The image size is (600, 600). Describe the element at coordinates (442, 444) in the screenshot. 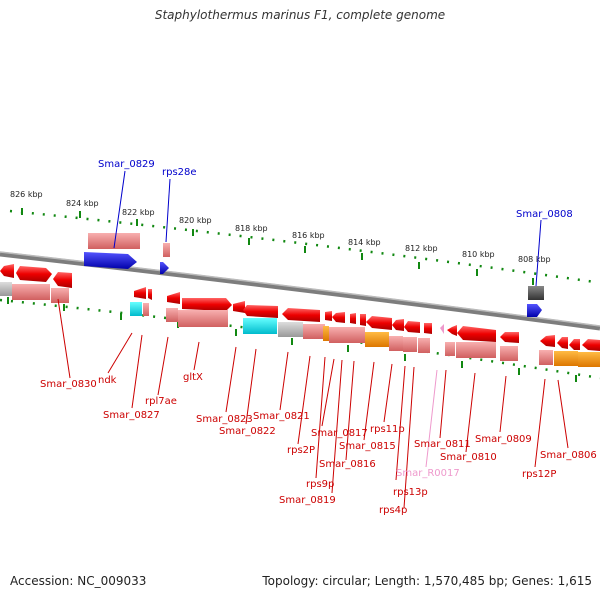

I see `gene-label: Smar_0811` at that location.